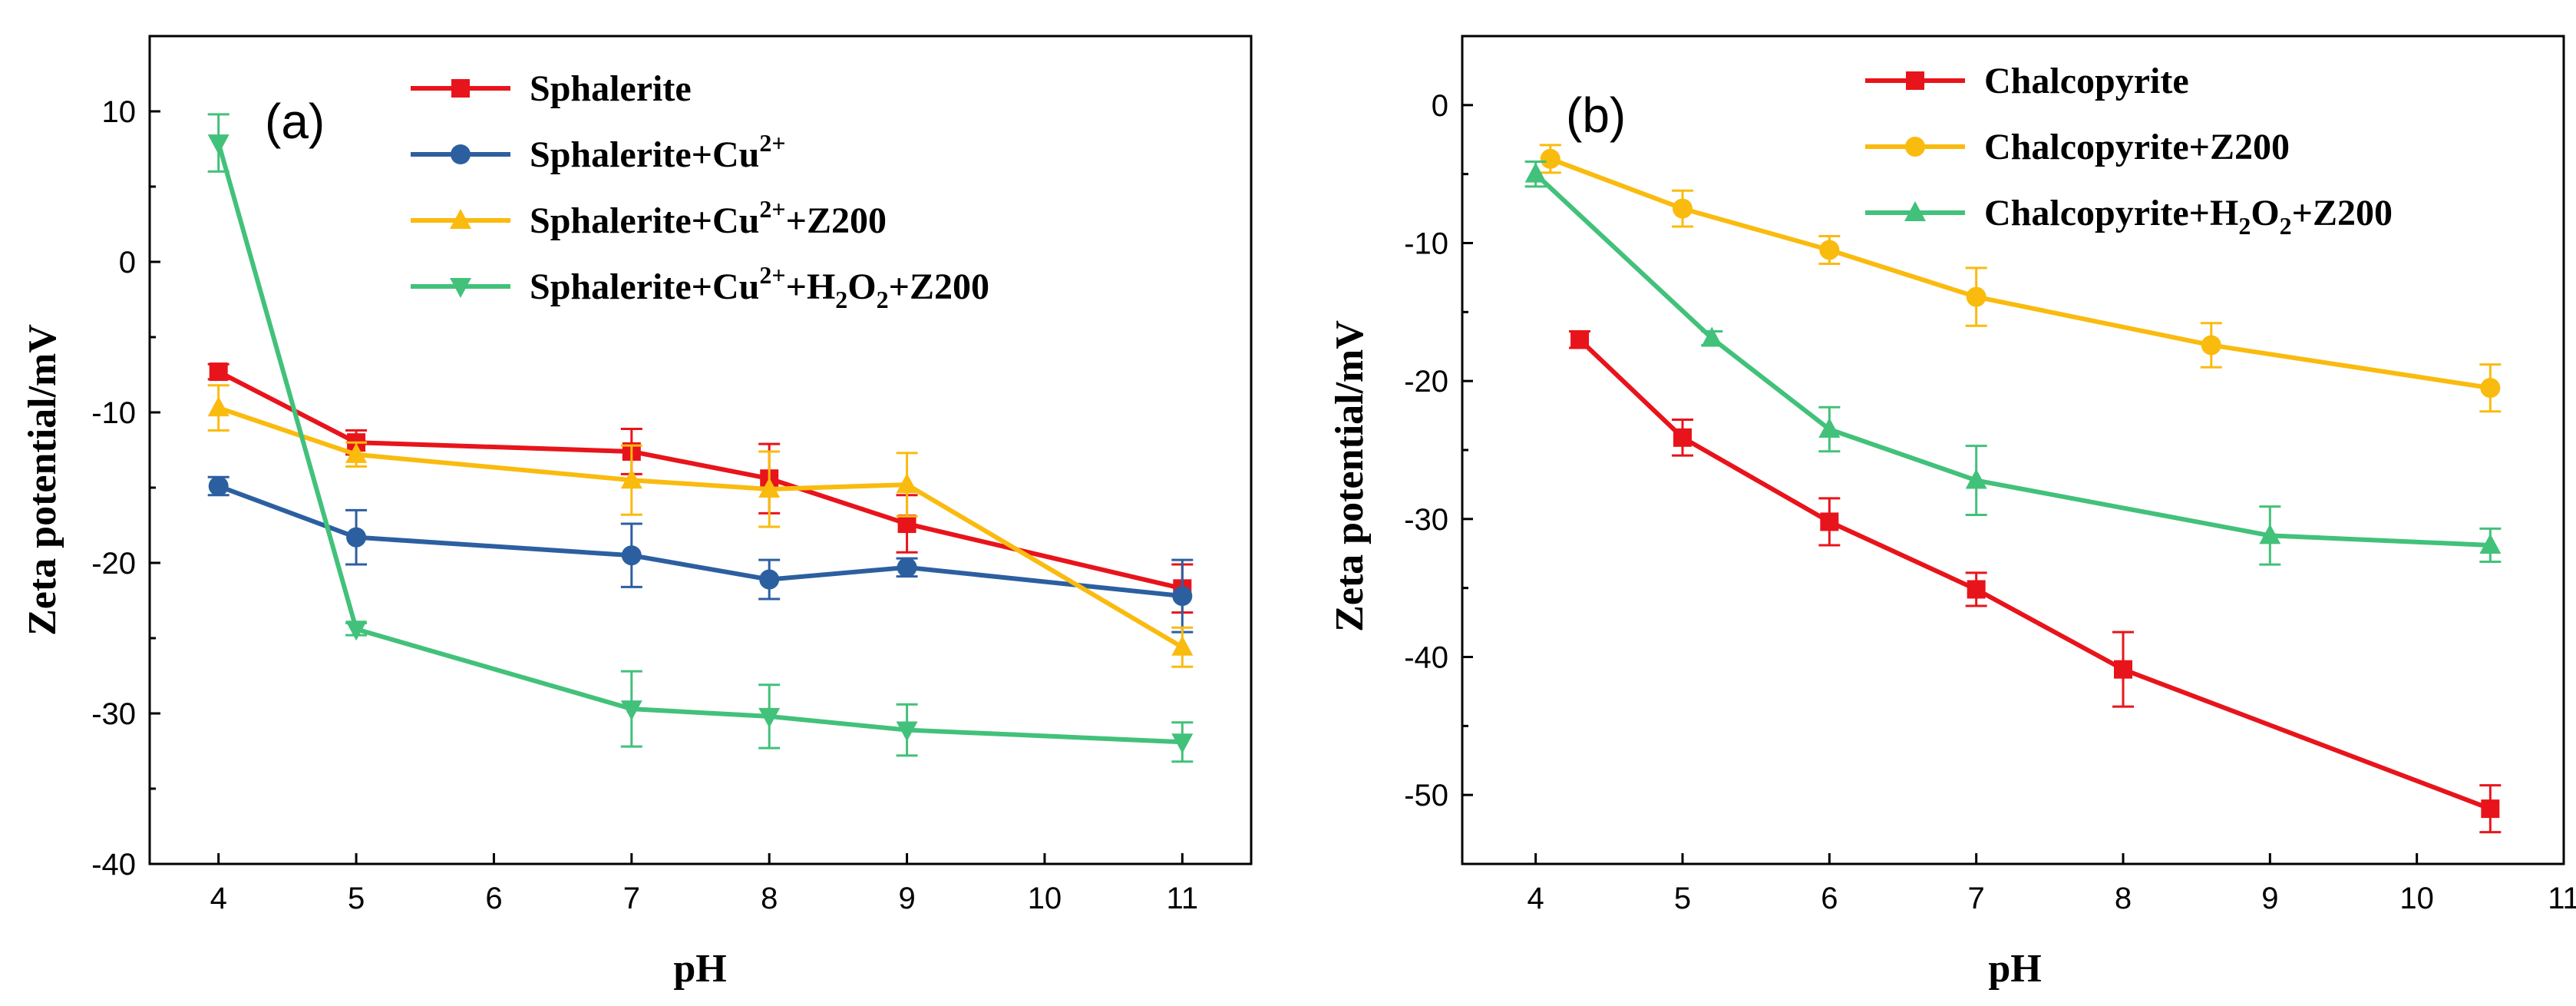 This screenshot has height=1006, width=2576. I want to click on panel-b-legend-label: Chalcopyrite+H2O2+Z200, so click(2188, 216).